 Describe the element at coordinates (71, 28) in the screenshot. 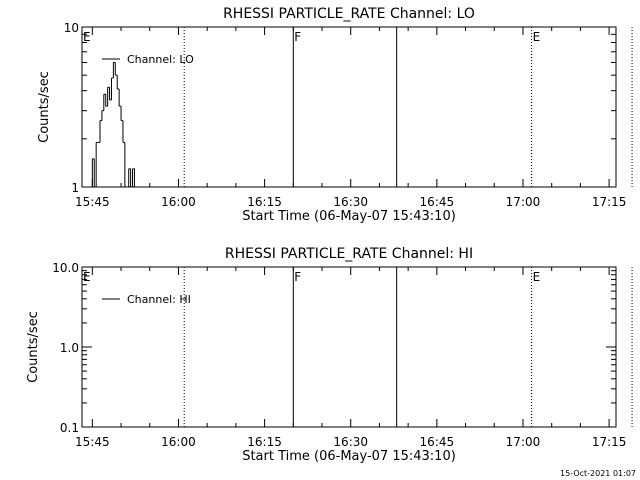

I see `y-tick-label: 10` at that location.